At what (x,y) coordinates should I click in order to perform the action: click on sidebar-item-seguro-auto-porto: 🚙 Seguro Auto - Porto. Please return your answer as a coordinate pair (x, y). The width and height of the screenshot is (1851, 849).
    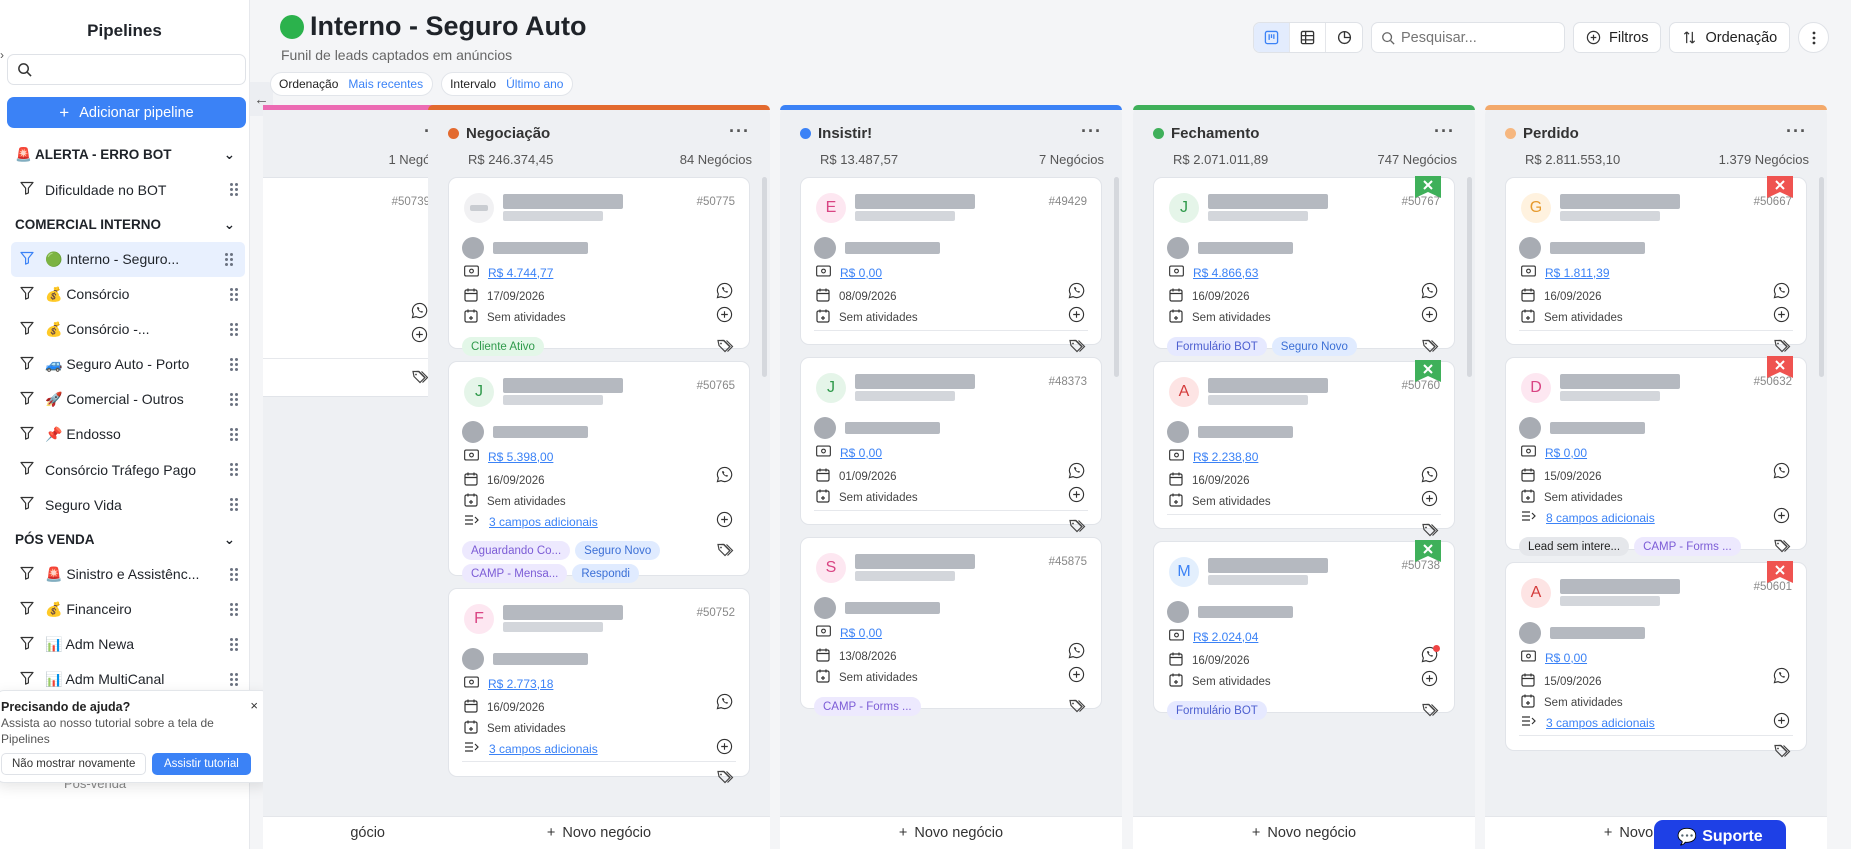
    Looking at the image, I should click on (125, 364).